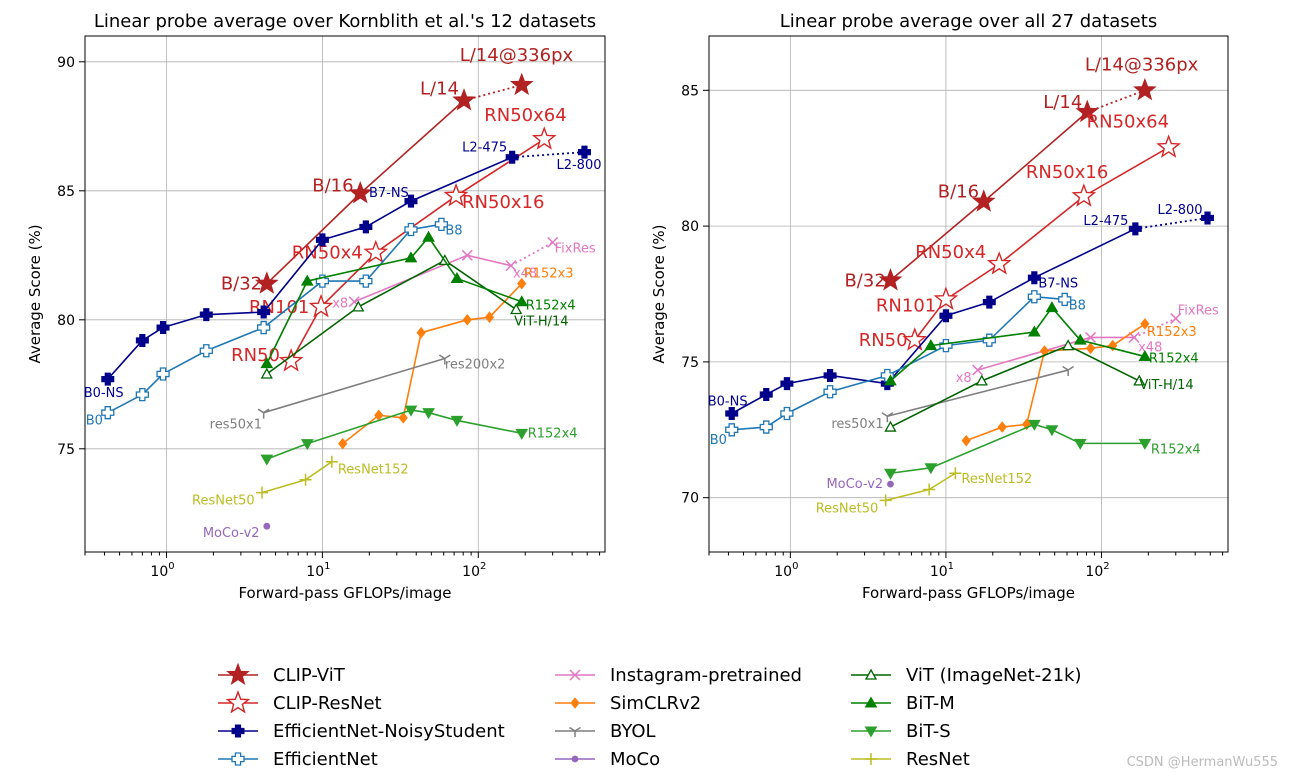  Describe the element at coordinates (231, 533) in the screenshot. I see `data-label: MoCo-v2` at that location.